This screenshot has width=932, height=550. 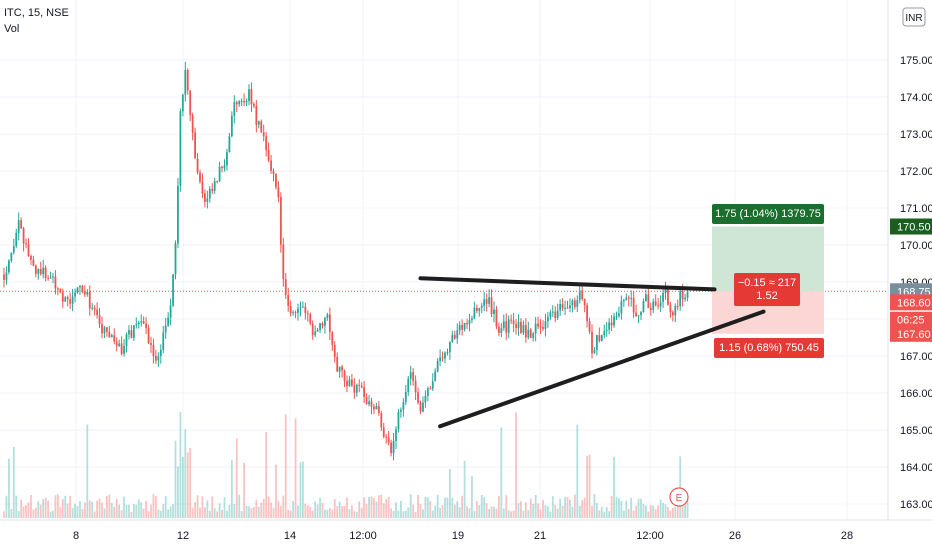 What do you see at coordinates (679, 497) in the screenshot?
I see `event-markers: E` at bounding box center [679, 497].